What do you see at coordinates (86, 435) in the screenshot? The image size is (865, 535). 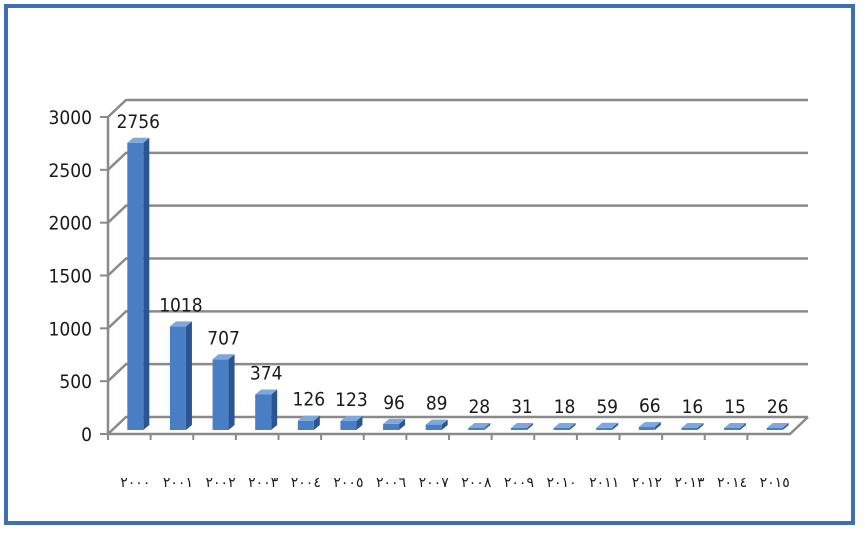 I see `y-tick-label: 0` at bounding box center [86, 435].